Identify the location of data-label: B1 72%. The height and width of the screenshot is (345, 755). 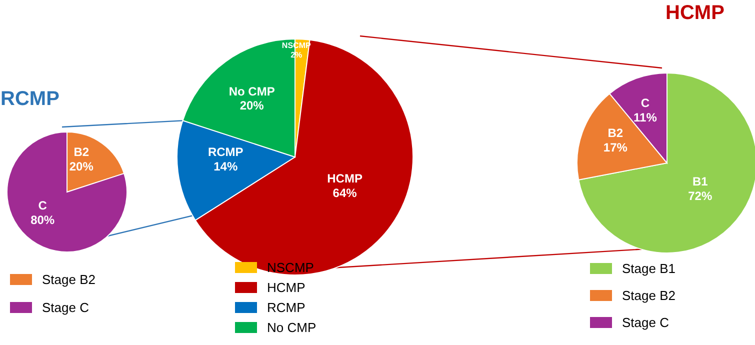
(700, 188).